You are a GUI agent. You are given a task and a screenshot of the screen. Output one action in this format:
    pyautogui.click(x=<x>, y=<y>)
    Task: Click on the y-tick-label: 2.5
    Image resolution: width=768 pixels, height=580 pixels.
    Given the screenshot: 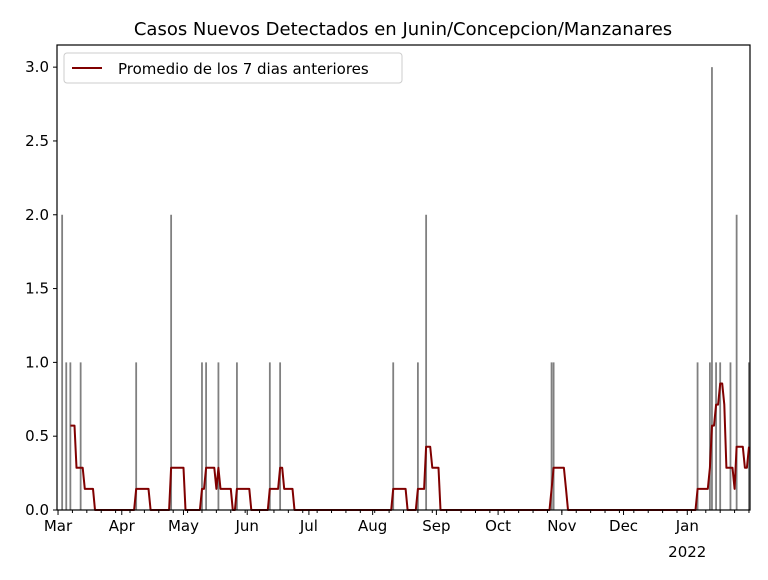 What is the action you would take?
    pyautogui.click(x=37, y=141)
    